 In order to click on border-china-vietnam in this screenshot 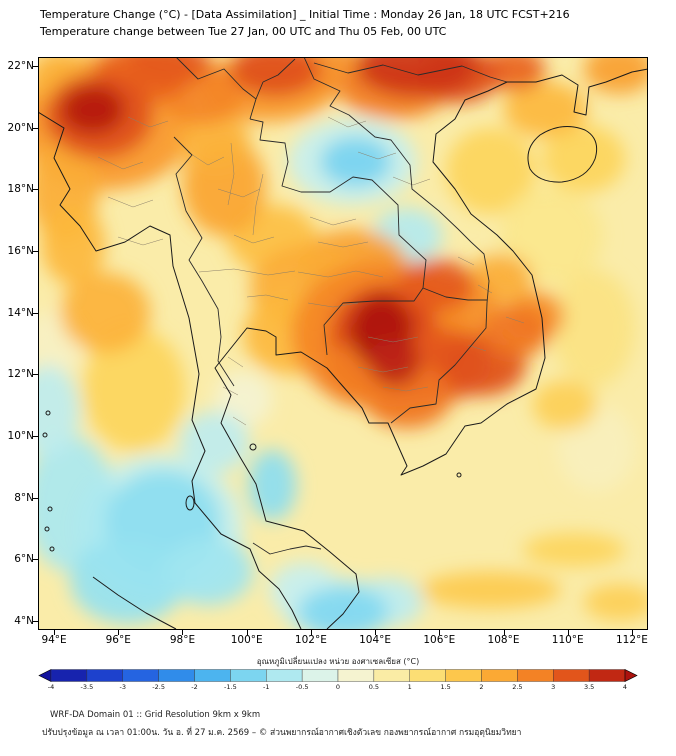, I will do `click(385, 70)`.